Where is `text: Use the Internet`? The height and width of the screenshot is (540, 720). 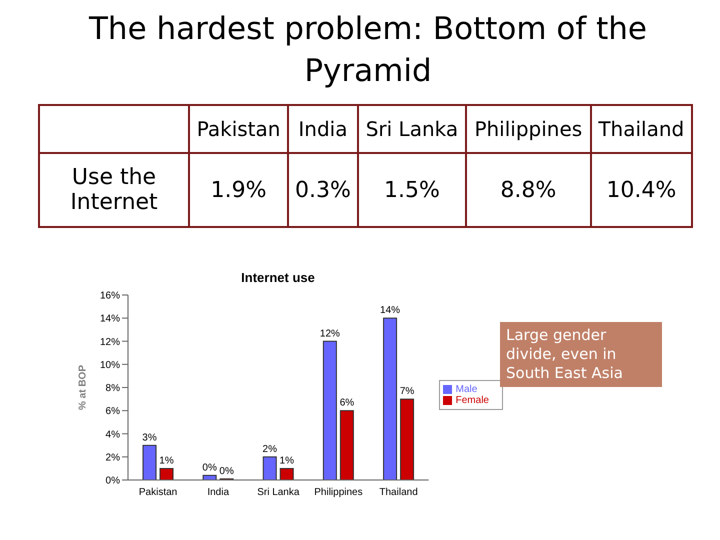
text: Use the Internet is located at coordinates (114, 190).